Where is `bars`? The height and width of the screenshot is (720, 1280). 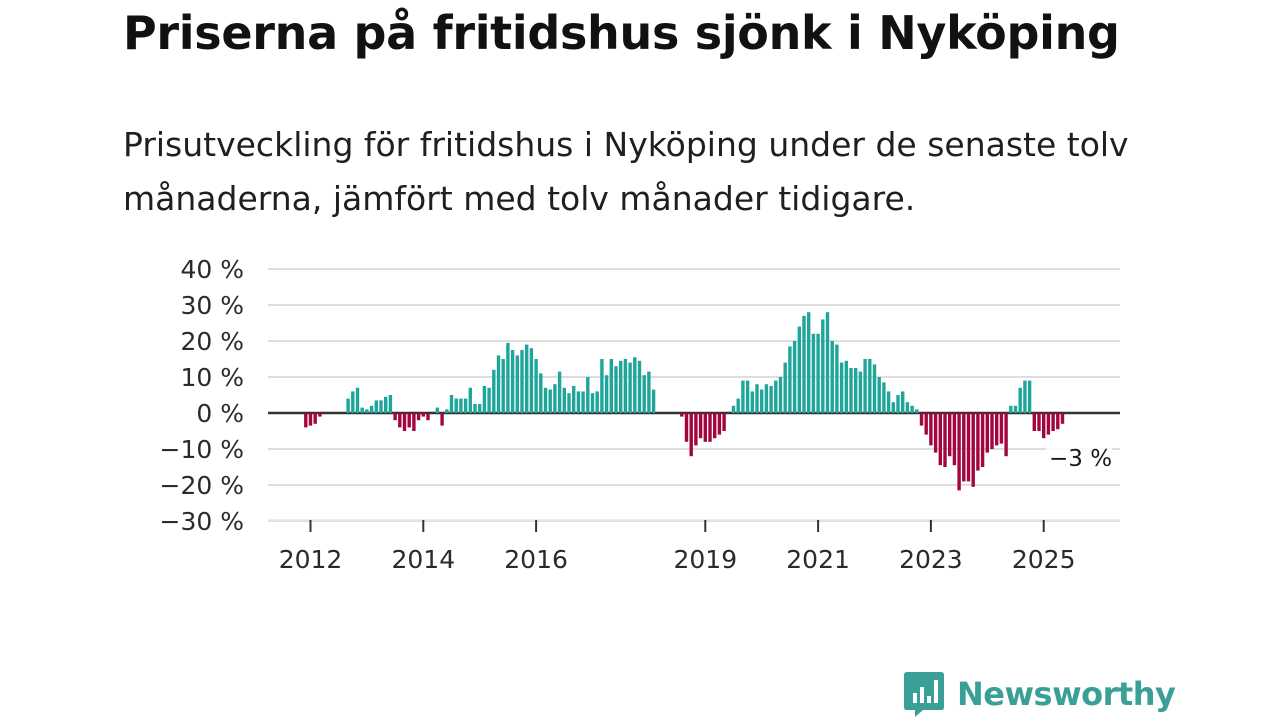 bars is located at coordinates (684, 401).